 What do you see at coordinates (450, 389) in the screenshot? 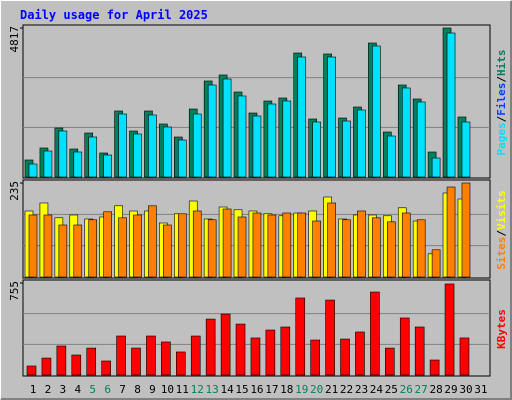
I see `x-tick-label: 29` at bounding box center [450, 389].